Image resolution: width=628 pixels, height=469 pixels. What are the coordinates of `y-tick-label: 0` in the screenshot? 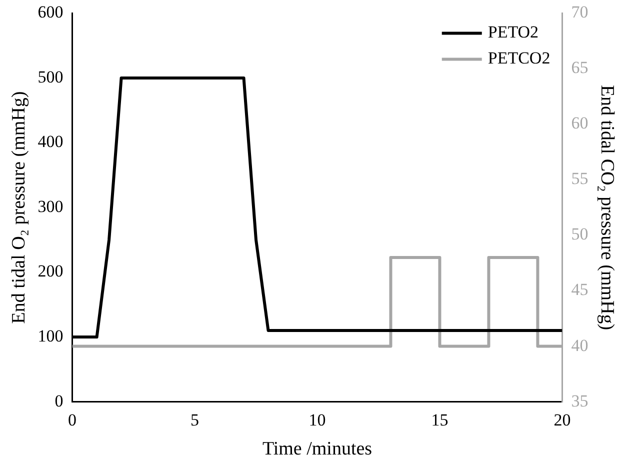 It's located at (59, 400).